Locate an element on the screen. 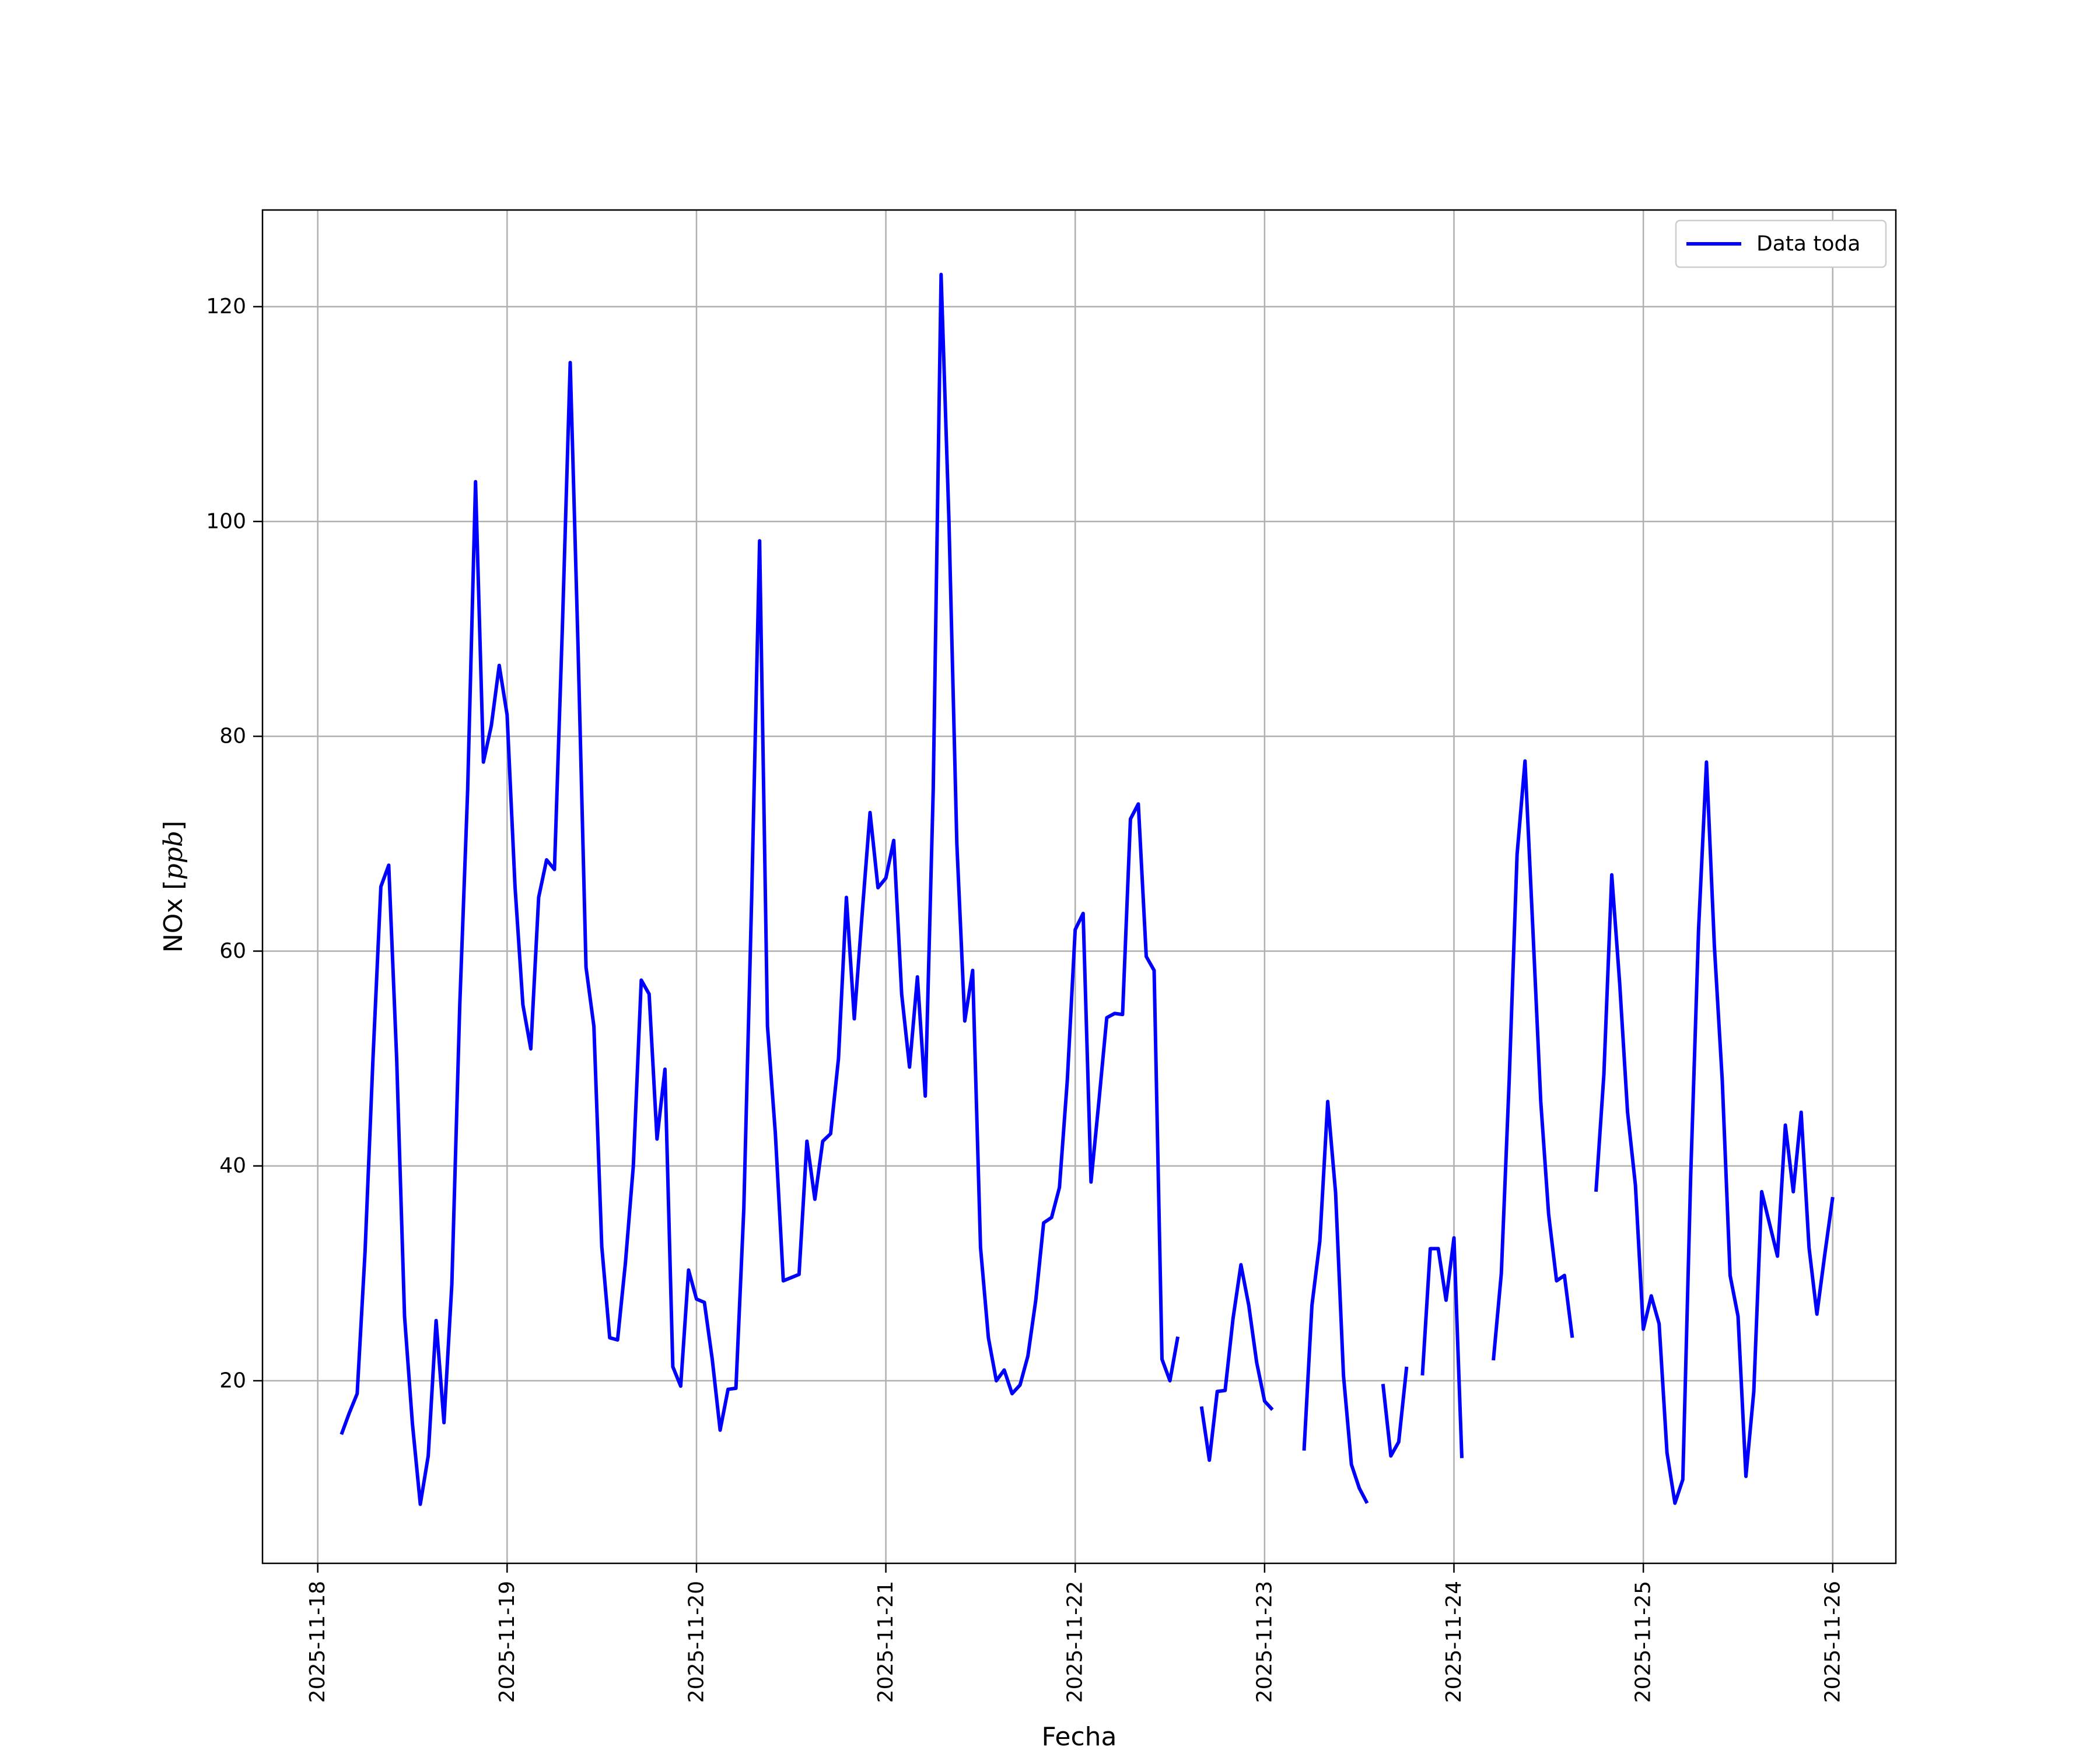  x-tick-label-2: 2025-11-20 is located at coordinates (696, 1642).